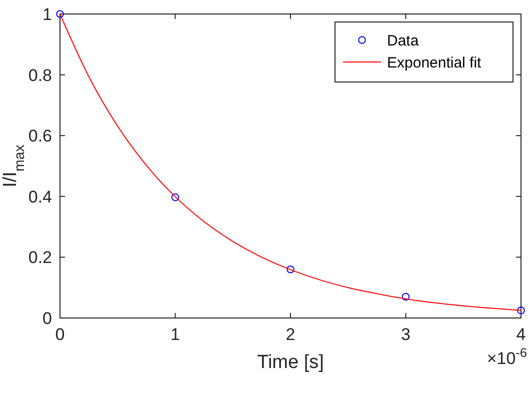 This screenshot has height=416, width=531. Describe the element at coordinates (40, 258) in the screenshot. I see `y-tick-label: 0.2` at that location.